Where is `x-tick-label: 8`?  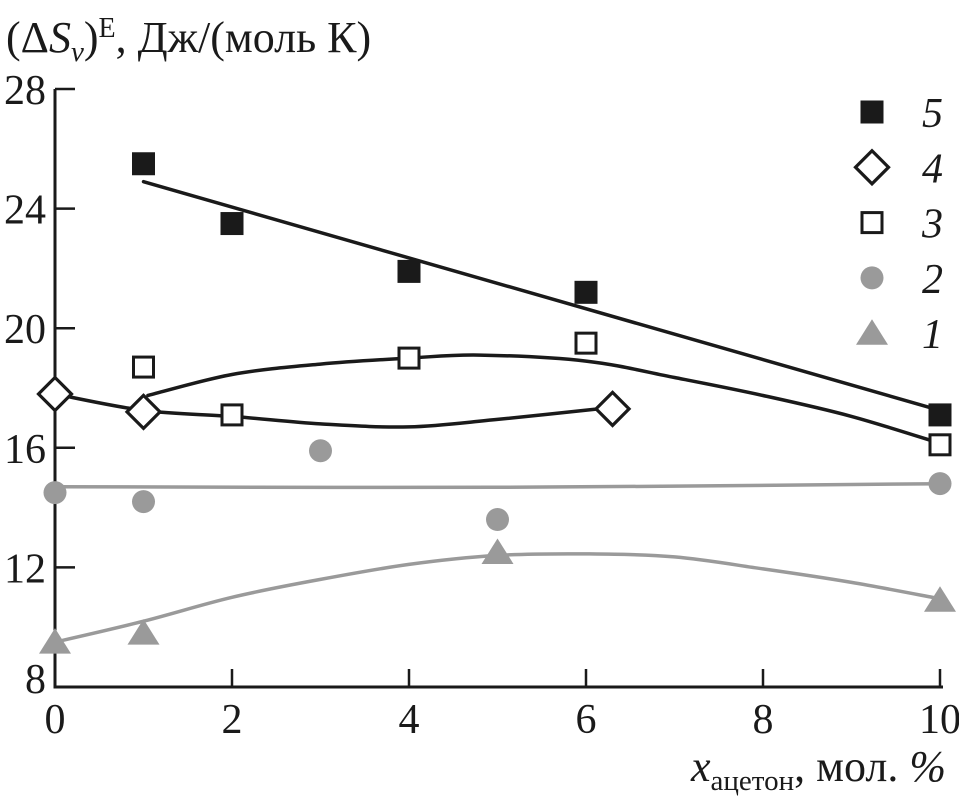
x-tick-label: 8 is located at coordinates (763, 720).